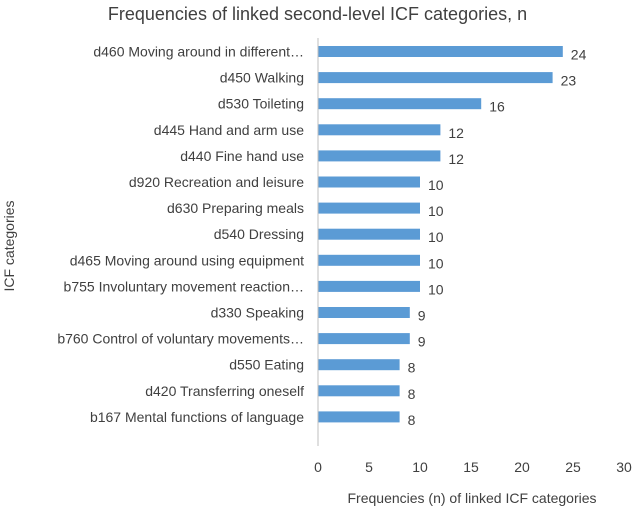  Describe the element at coordinates (224, 391) in the screenshot. I see `category-label: d420 Transferring oneself` at that location.